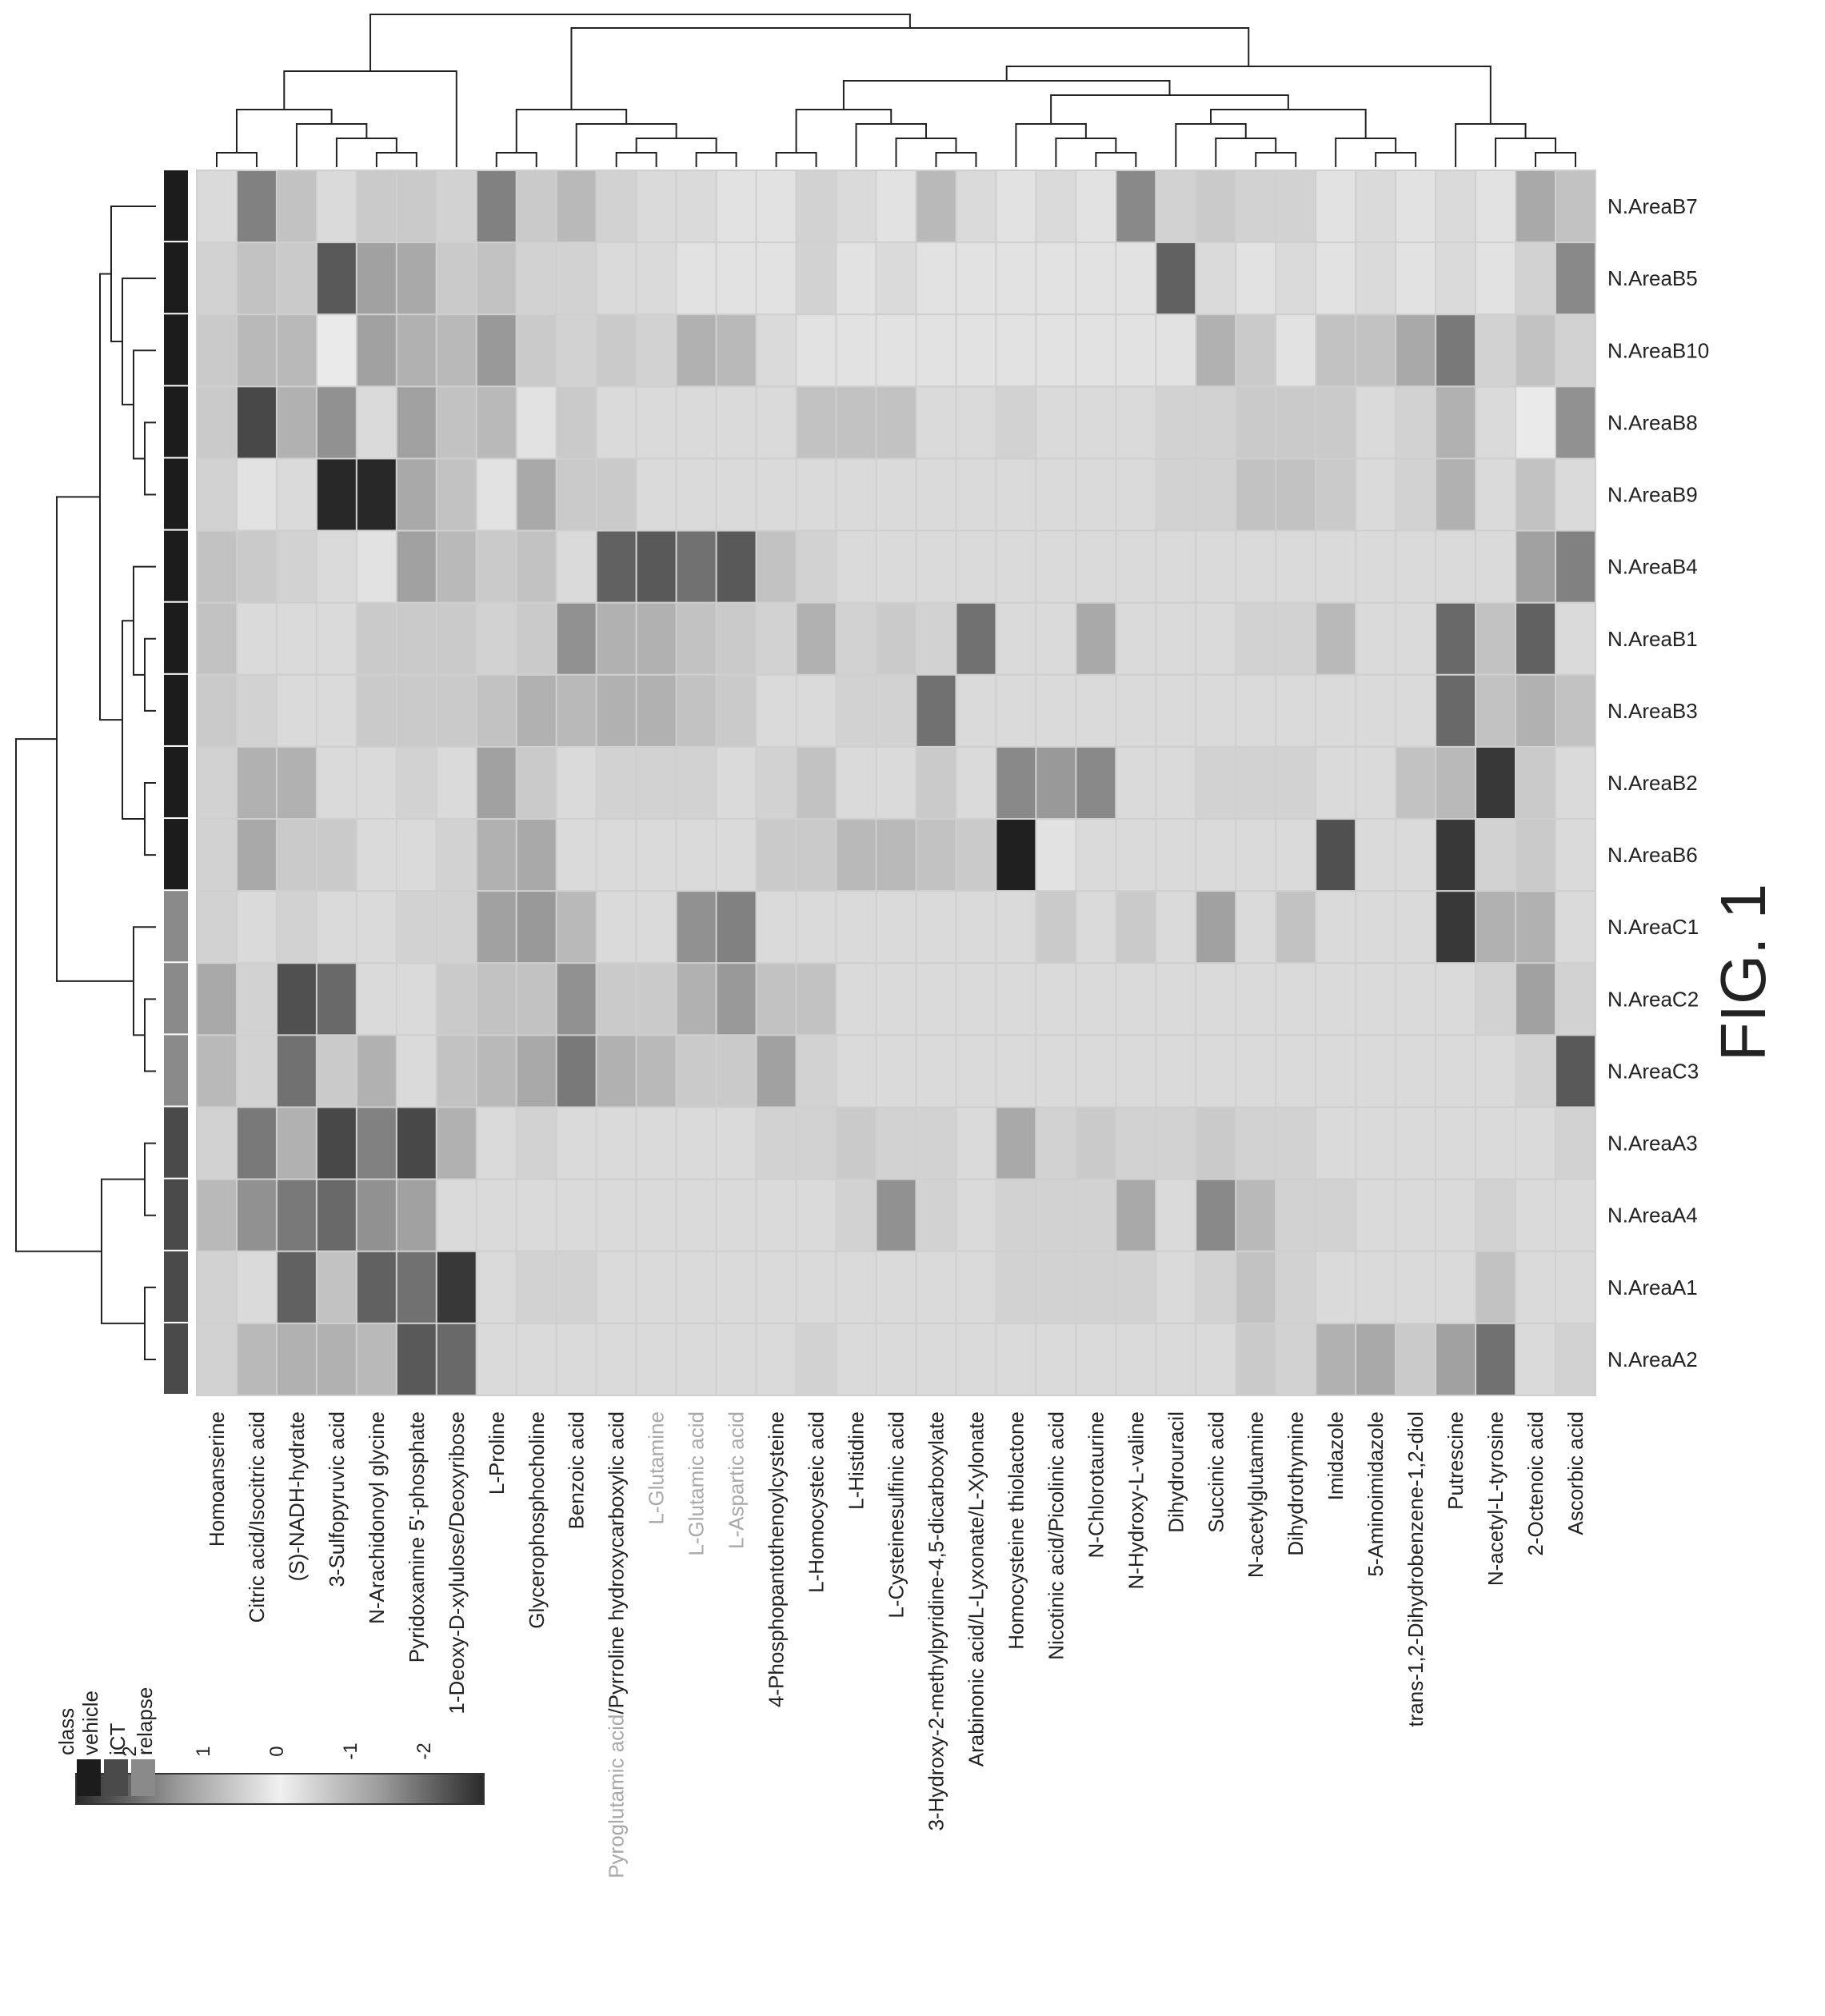  I want to click on column-label: N-Chlorotaurine, so click(1096, 1485).